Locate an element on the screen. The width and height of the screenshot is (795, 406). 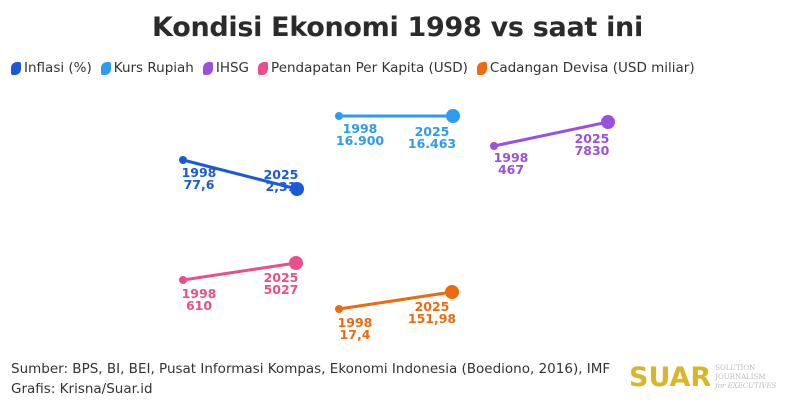
legend-label: IHSG is located at coordinates (232, 68).